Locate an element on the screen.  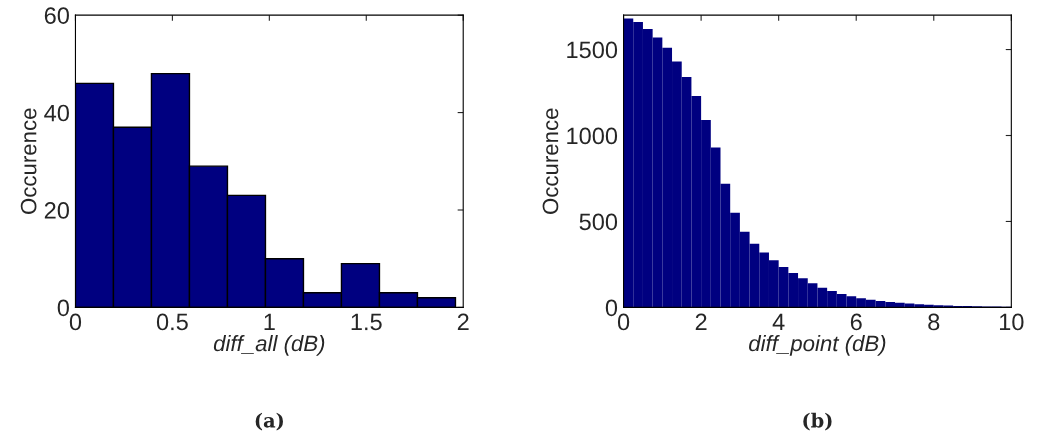
y-tick-label: 1500 is located at coordinates (592, 50).